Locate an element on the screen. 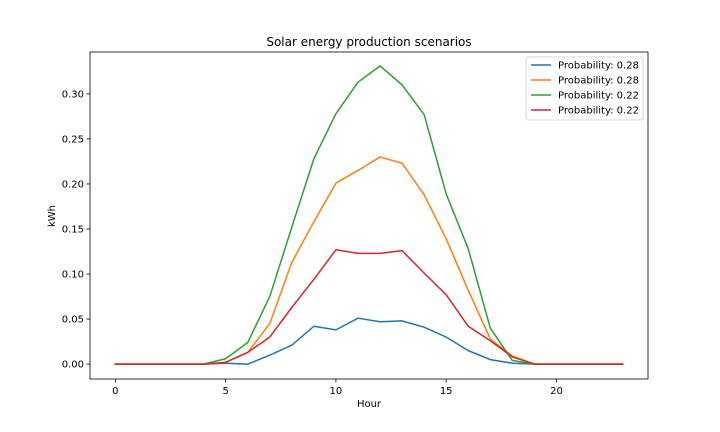 The image size is (720, 432). legend-label-4: Probability: 0.22 is located at coordinates (598, 111).